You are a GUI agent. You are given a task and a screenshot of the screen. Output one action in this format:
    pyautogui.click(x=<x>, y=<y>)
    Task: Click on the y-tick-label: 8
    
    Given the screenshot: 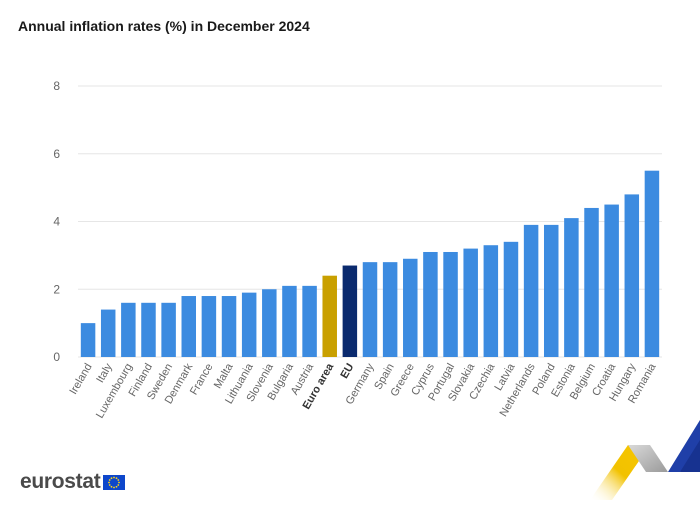 What is the action you would take?
    pyautogui.click(x=56, y=86)
    